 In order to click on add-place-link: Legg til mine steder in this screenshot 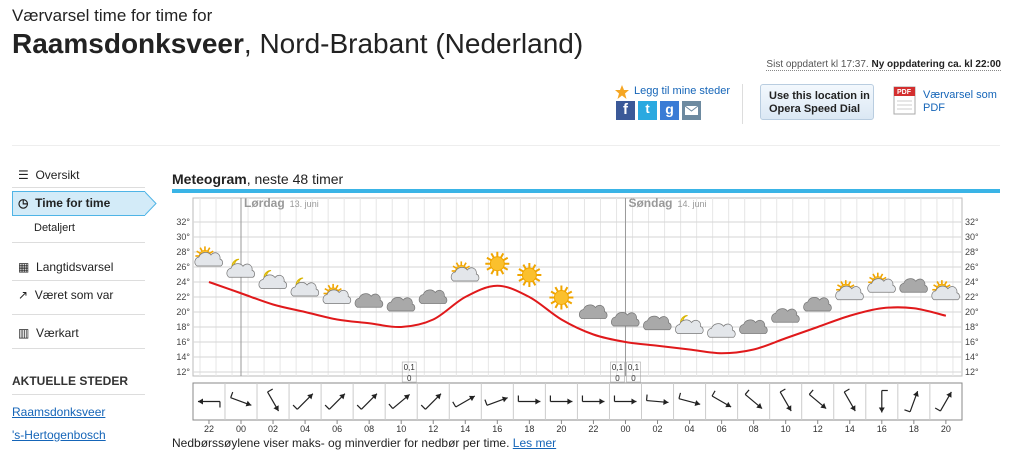, I will do `click(682, 91)`.